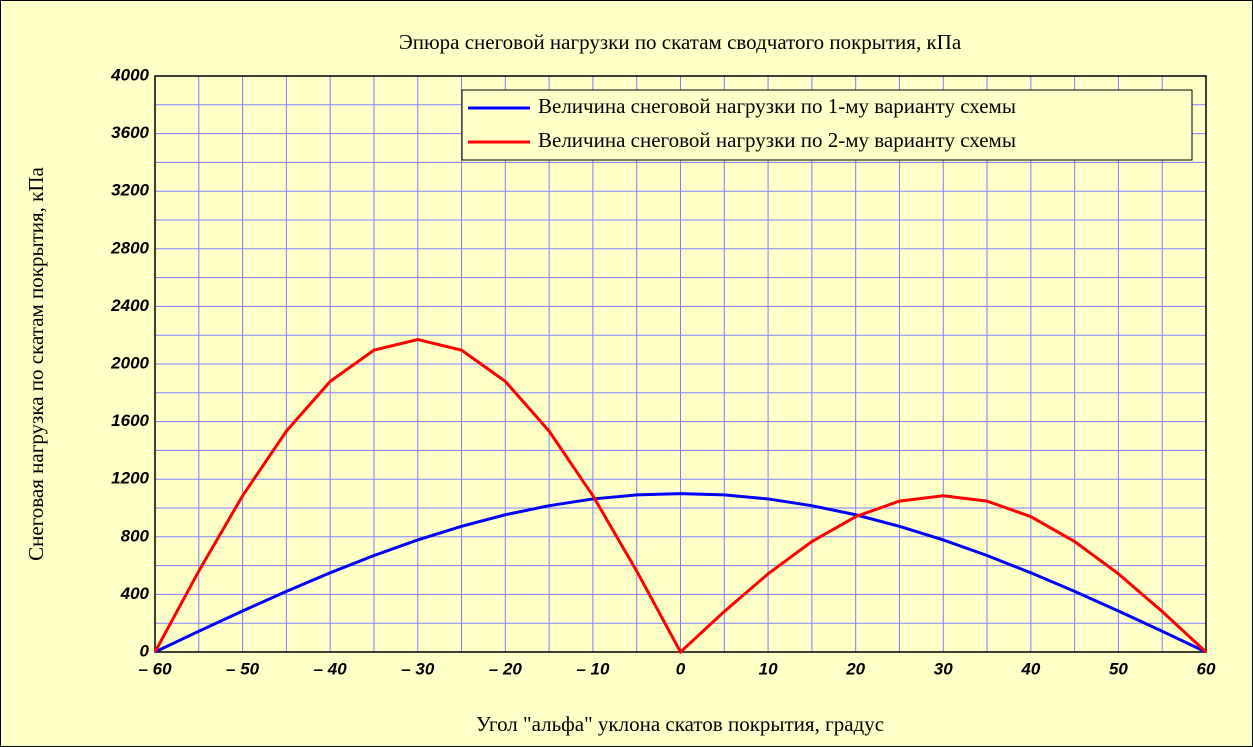 The height and width of the screenshot is (747, 1253). I want to click on x-tick-label: 60, so click(1206, 668).